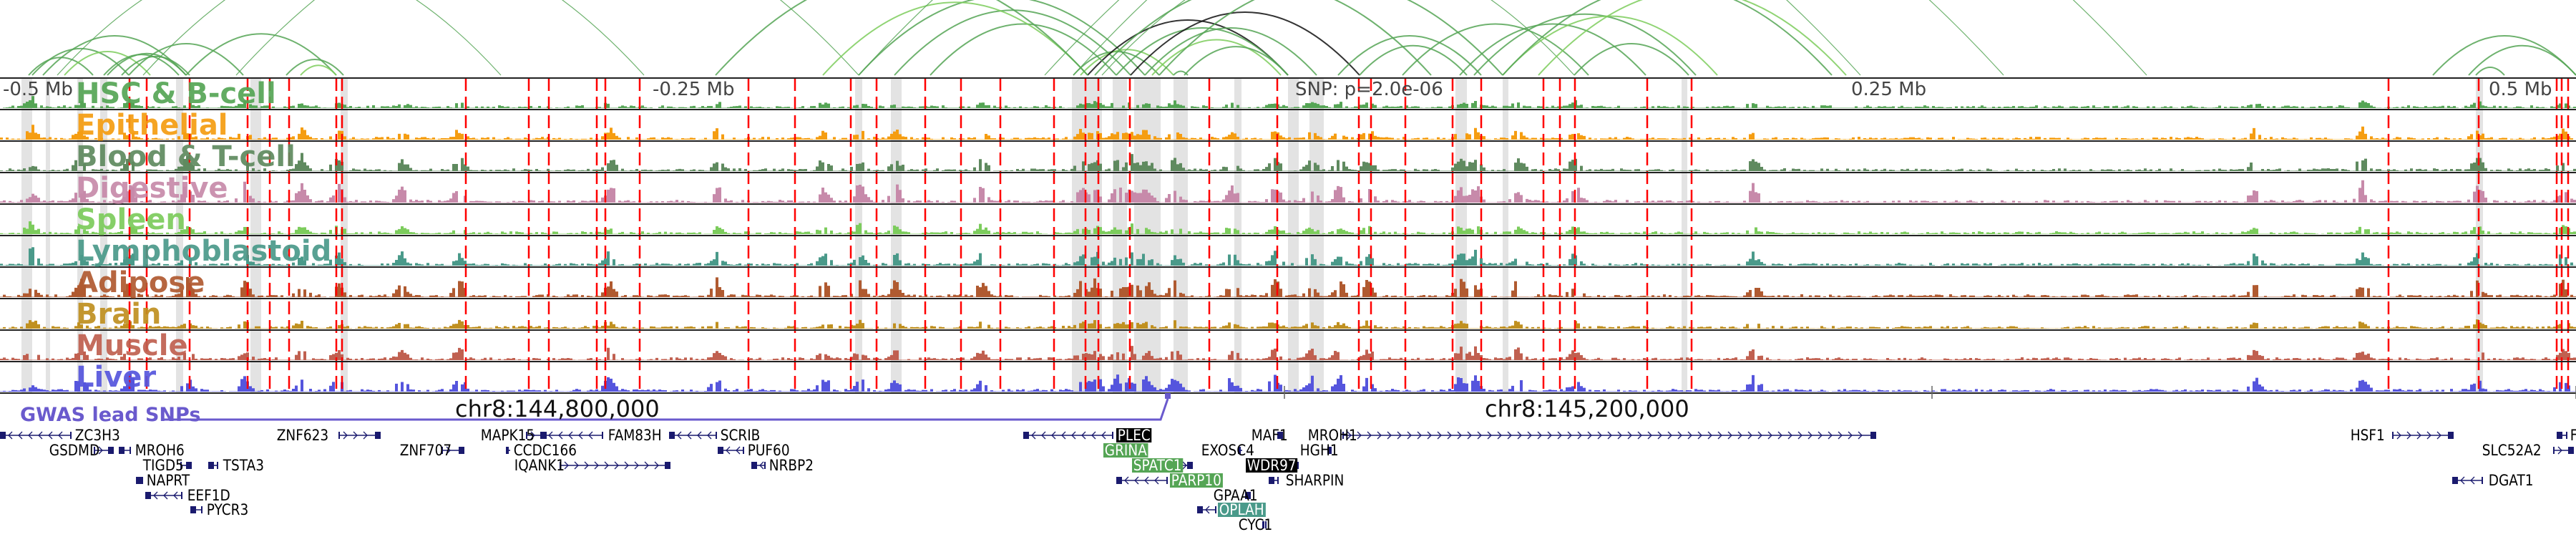 This screenshot has height=537, width=2576. I want to click on track-label-brain: Brain, so click(119, 314).